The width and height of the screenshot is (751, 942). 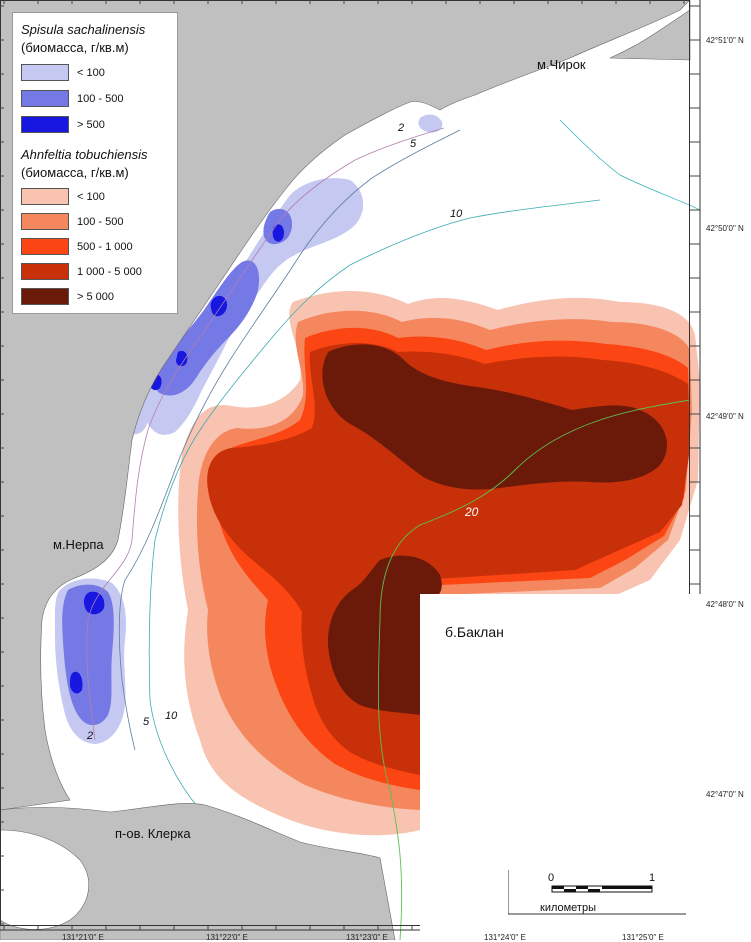 I want to click on scale-unit-label: километры, so click(x=568, y=908).